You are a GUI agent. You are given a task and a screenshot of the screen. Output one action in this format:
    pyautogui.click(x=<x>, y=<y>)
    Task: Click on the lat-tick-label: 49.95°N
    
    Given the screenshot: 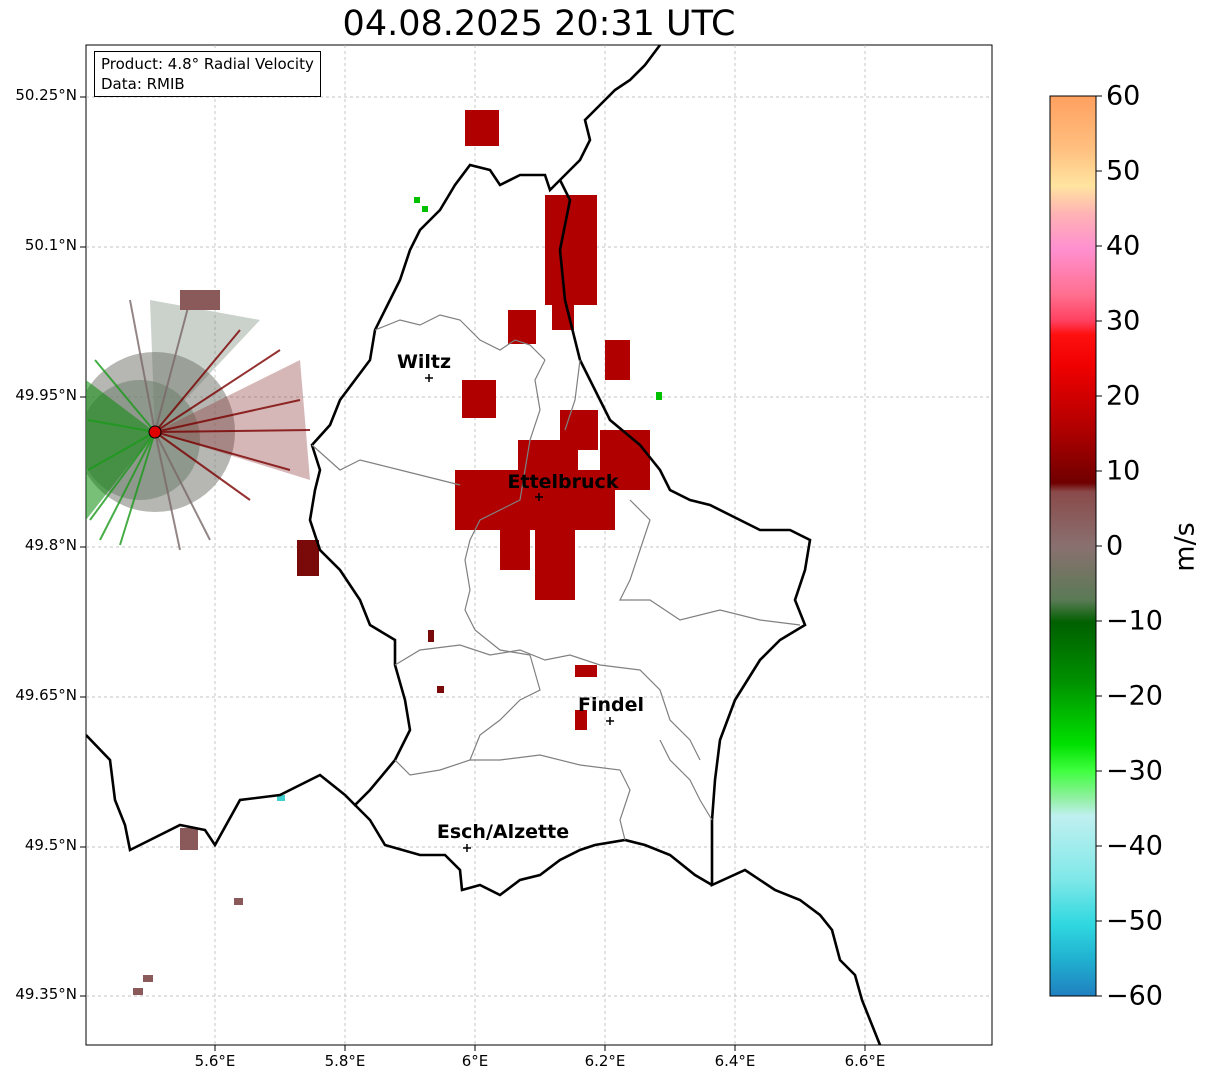 What is the action you would take?
    pyautogui.click(x=46, y=395)
    